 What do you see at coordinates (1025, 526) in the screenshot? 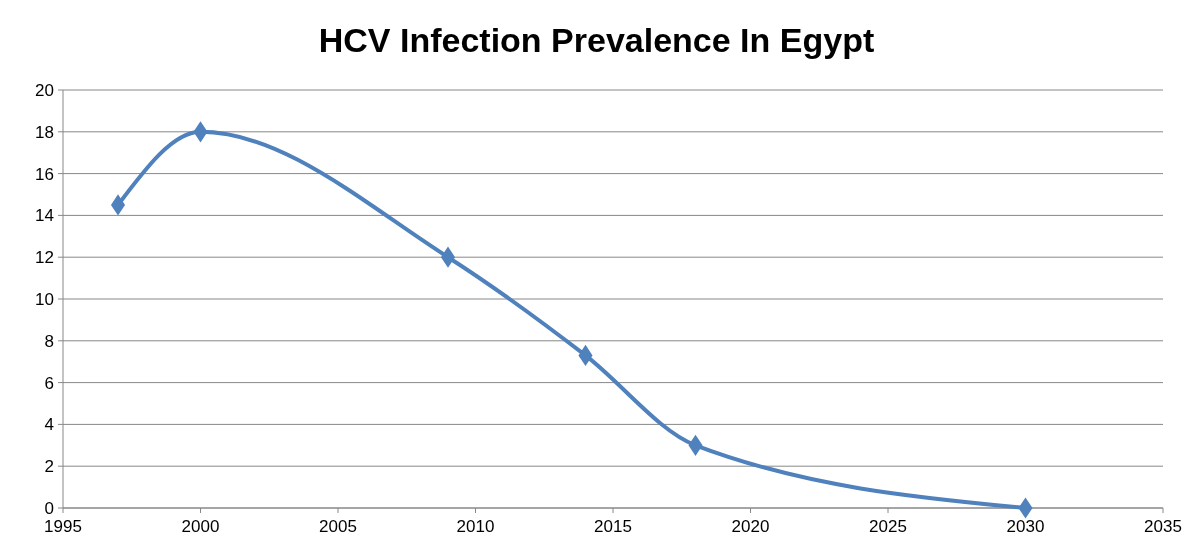
I see `x-tick-label: 2030` at bounding box center [1025, 526].